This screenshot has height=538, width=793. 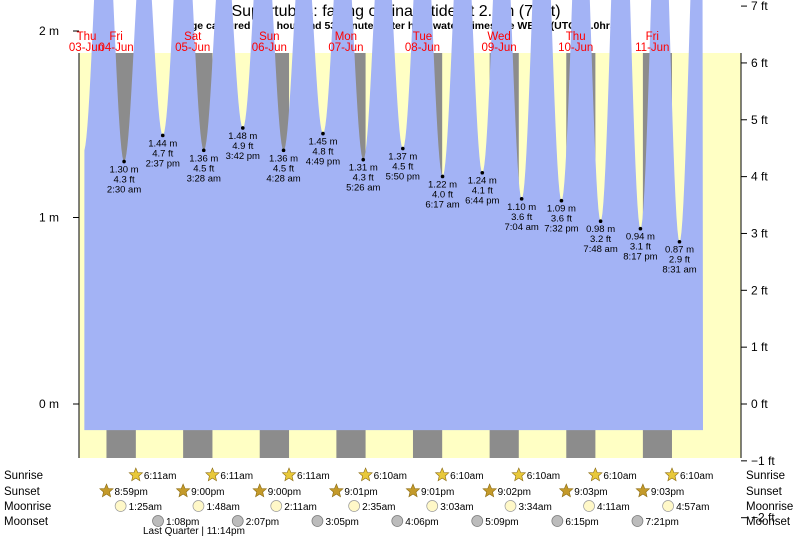 I want to click on sunset-time: 8:59pm, so click(x=130, y=492).